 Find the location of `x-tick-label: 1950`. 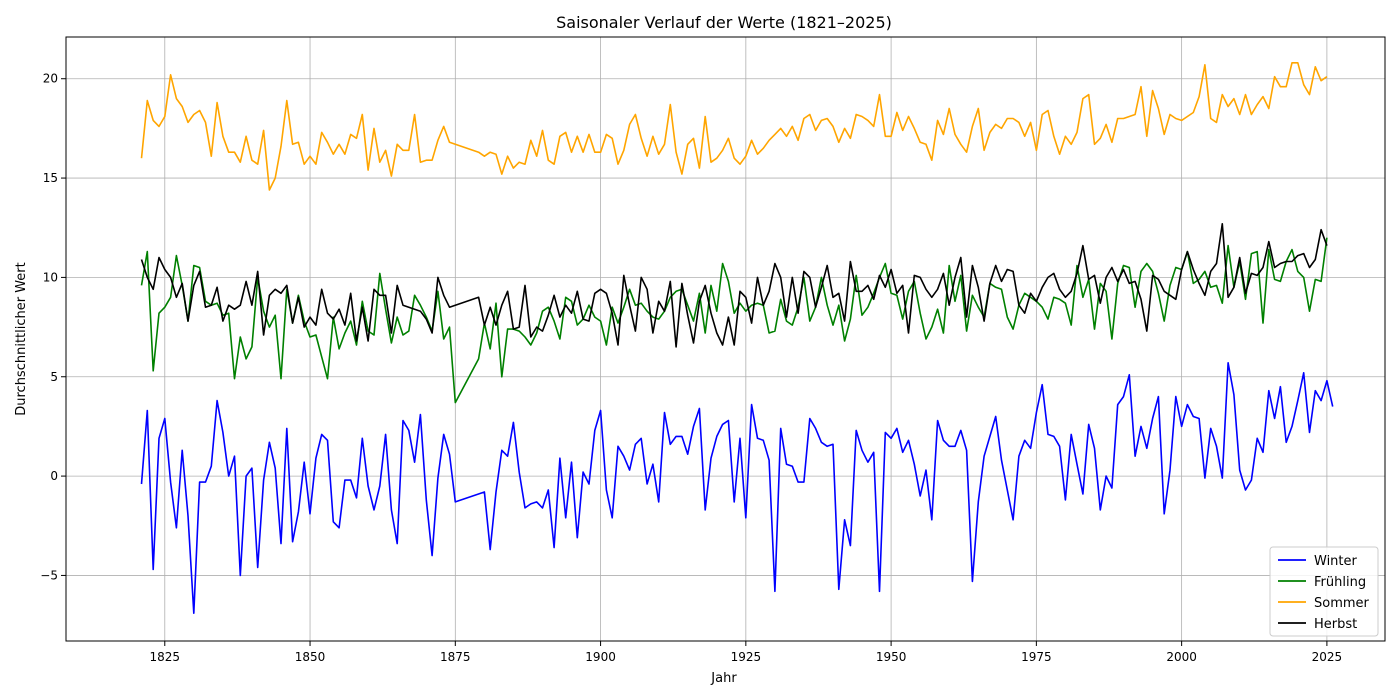

x-tick-label: 1950 is located at coordinates (891, 657).